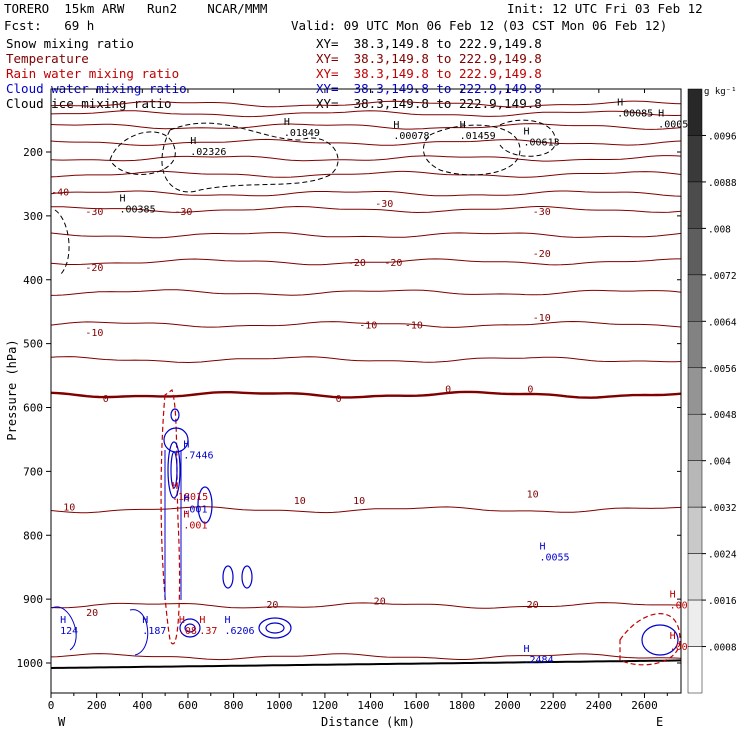 This screenshot has width=740, height=740. Describe the element at coordinates (542, 142) in the screenshot. I see `extremum-value: .00613` at that location.